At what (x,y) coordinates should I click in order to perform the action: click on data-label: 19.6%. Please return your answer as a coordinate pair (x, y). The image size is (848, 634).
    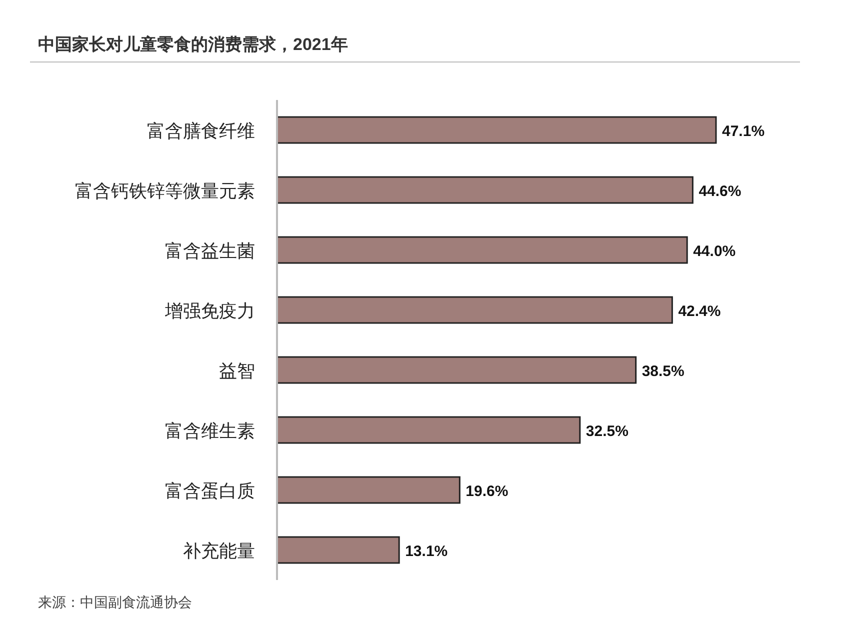
    Looking at the image, I should click on (487, 491).